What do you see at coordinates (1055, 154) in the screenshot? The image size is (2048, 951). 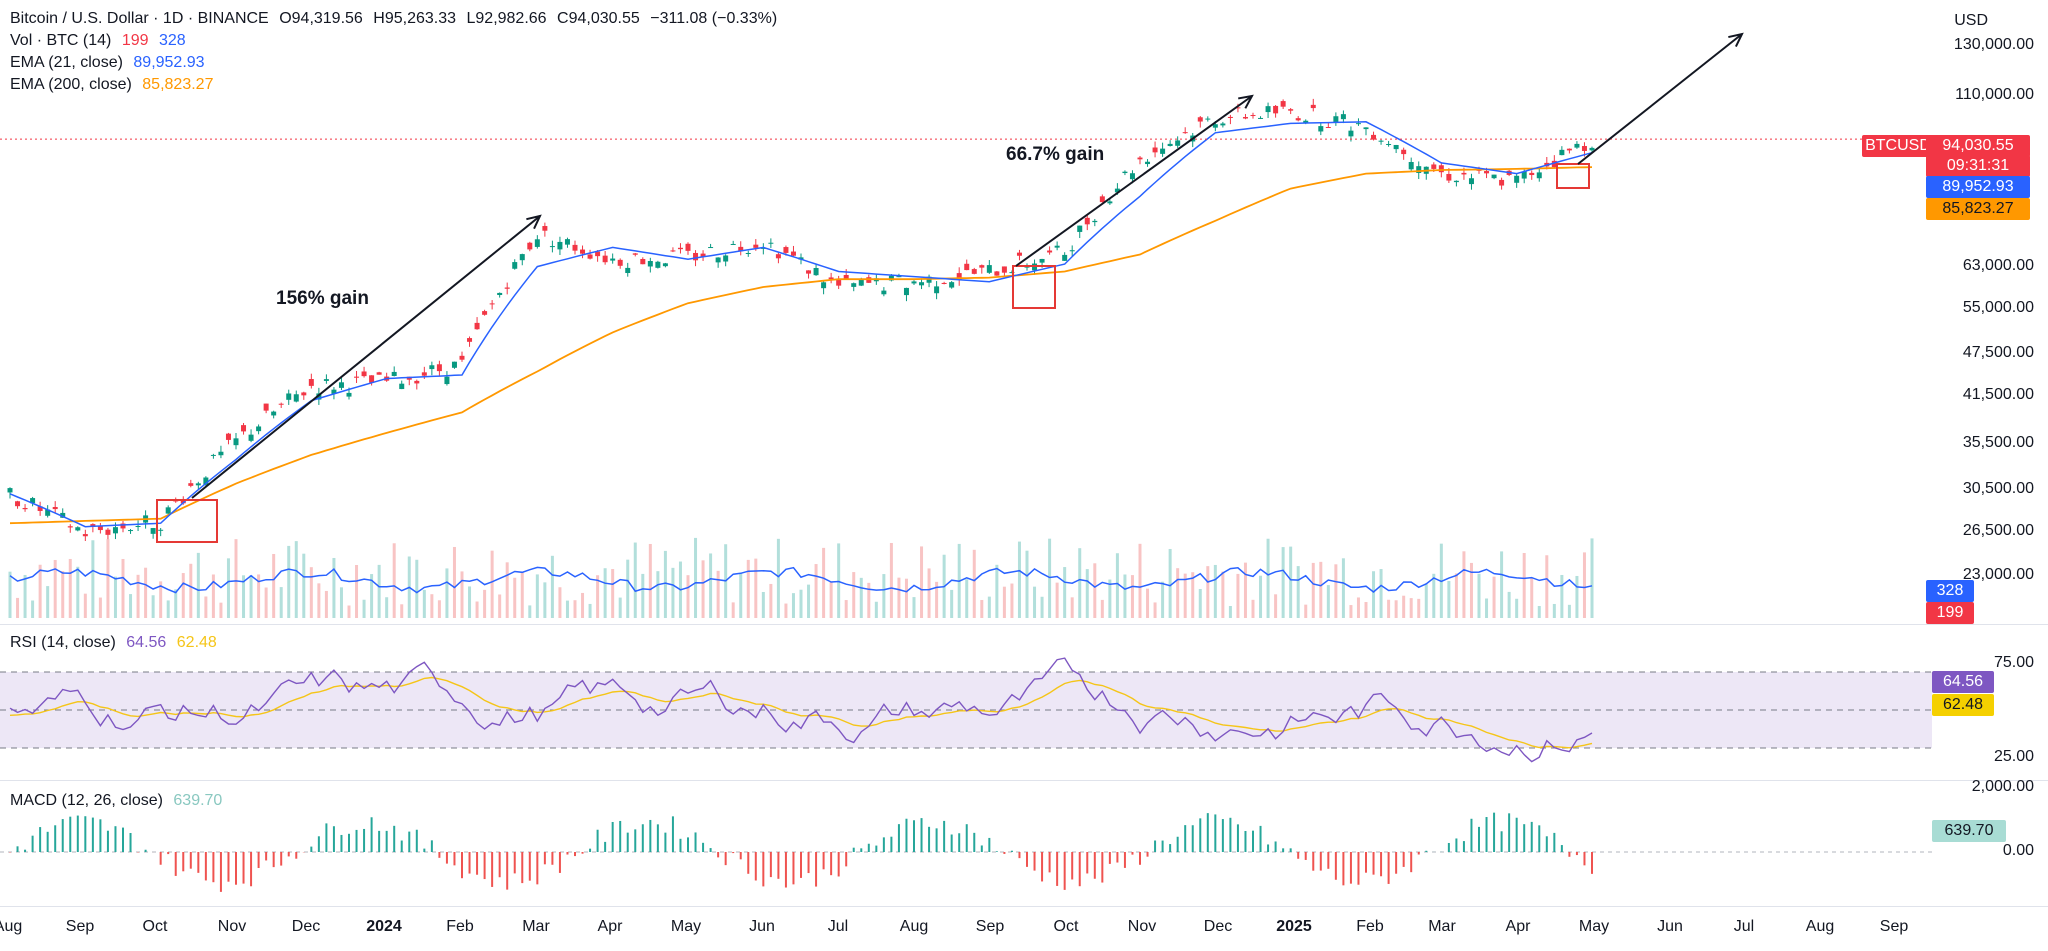 I see `annotation-gain-2: 66.7% gain` at bounding box center [1055, 154].